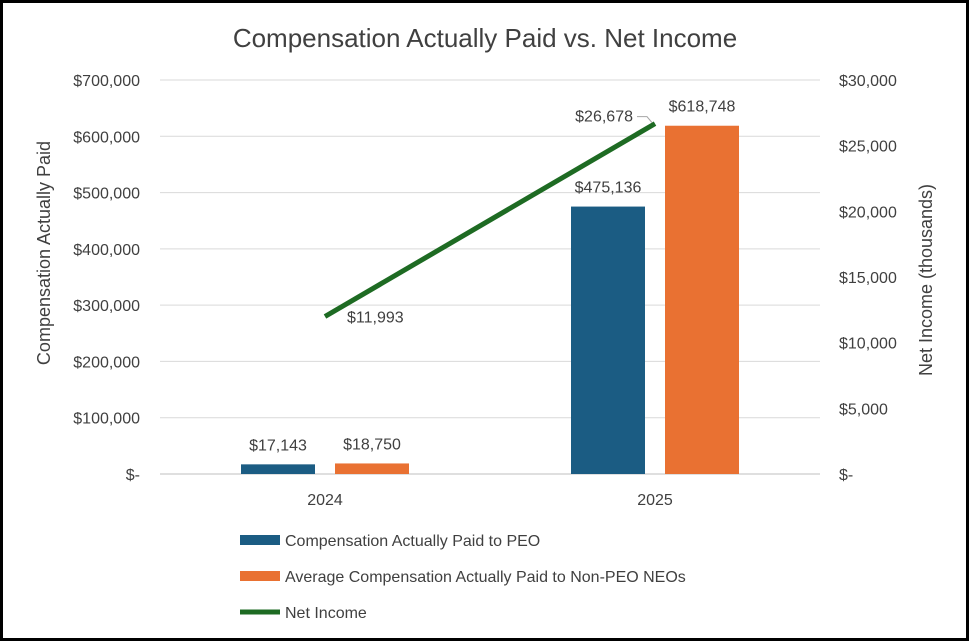  Describe the element at coordinates (326, 613) in the screenshot. I see `legend-label: Net Income` at that location.